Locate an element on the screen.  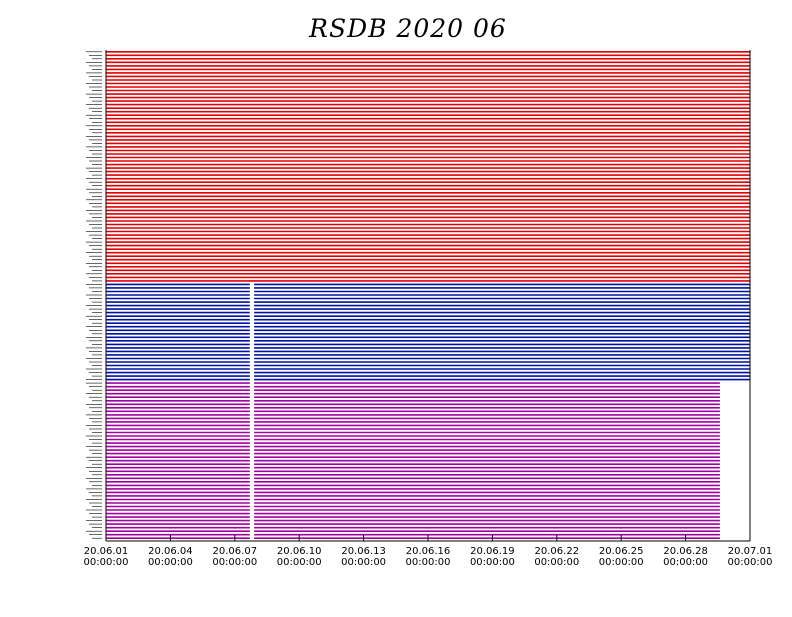
chart-title: RSDB 2020 06 is located at coordinates (407, 28).